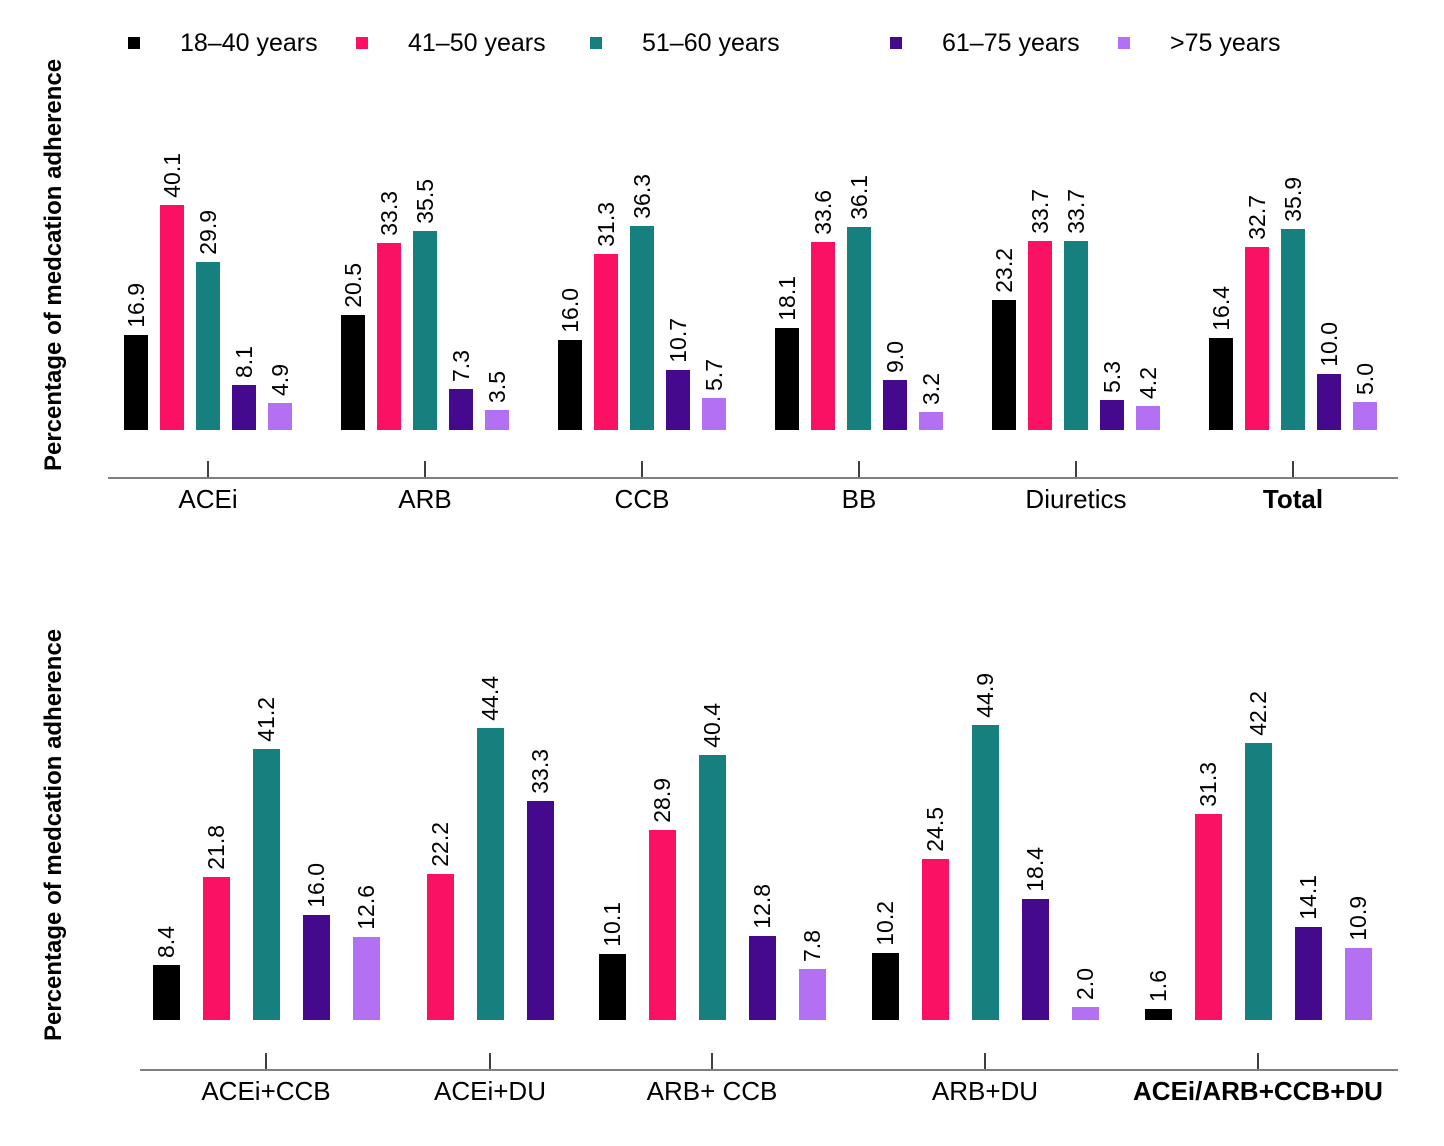 The image size is (1444, 1146). I want to click on bar-value-label: 16.0, so click(316, 885).